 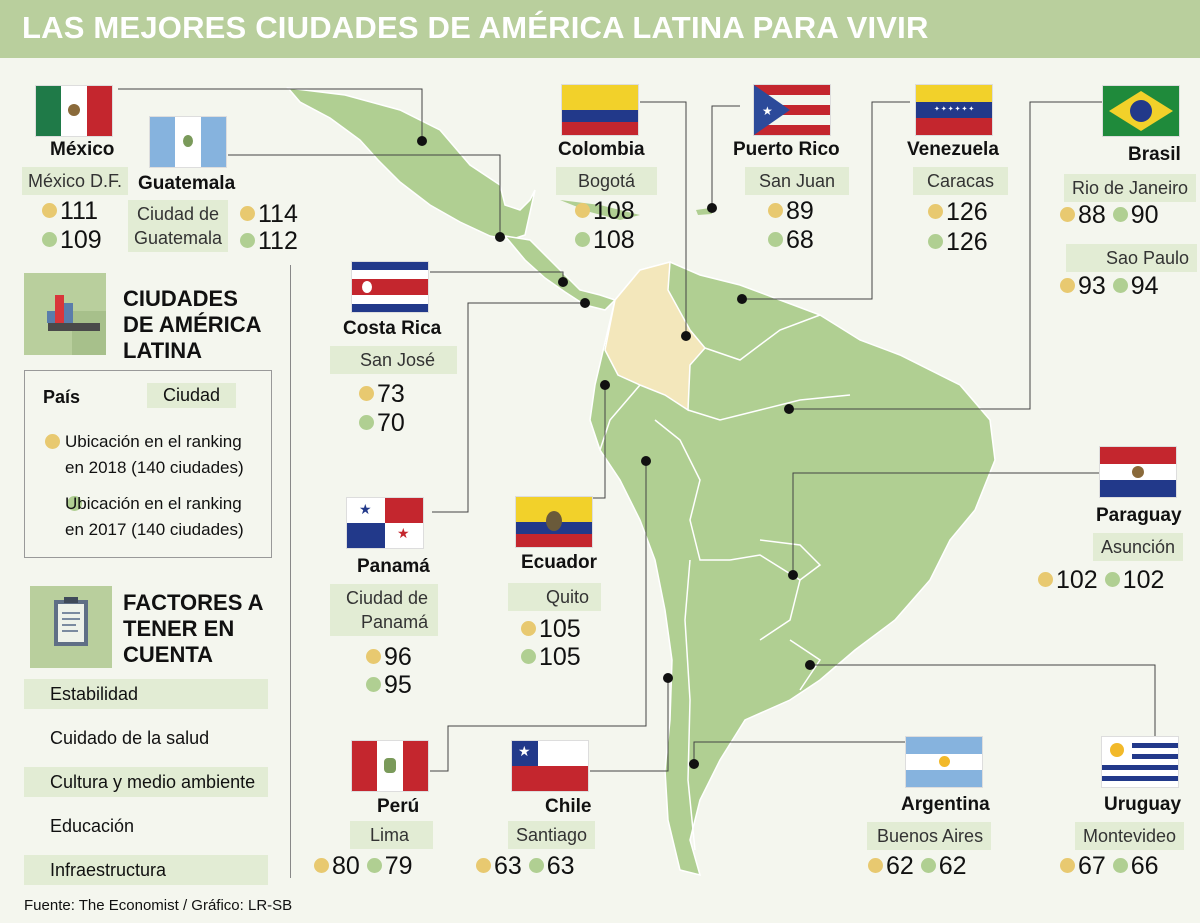 What do you see at coordinates (398, 806) in the screenshot?
I see `peru-name: Perú` at bounding box center [398, 806].